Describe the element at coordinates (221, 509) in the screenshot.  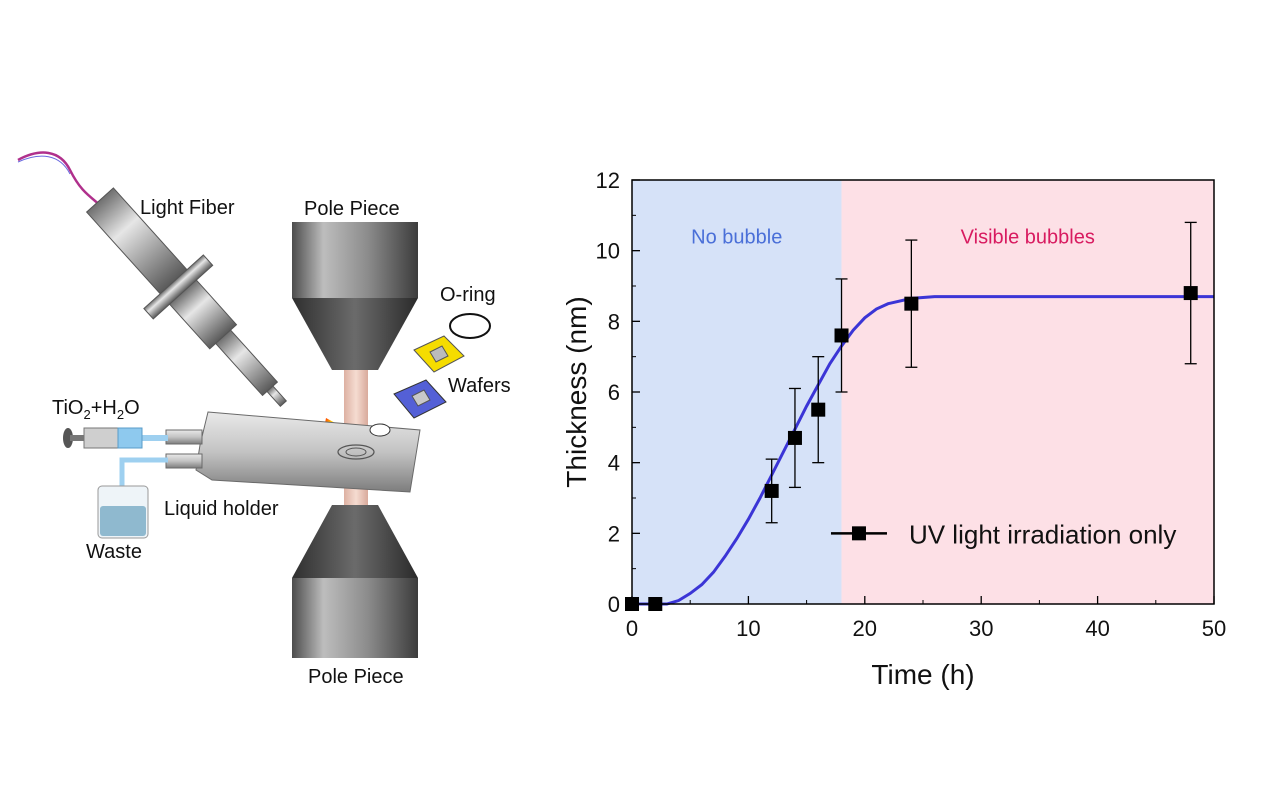
I see `label-liquid-holder: Liquid holder` at that location.